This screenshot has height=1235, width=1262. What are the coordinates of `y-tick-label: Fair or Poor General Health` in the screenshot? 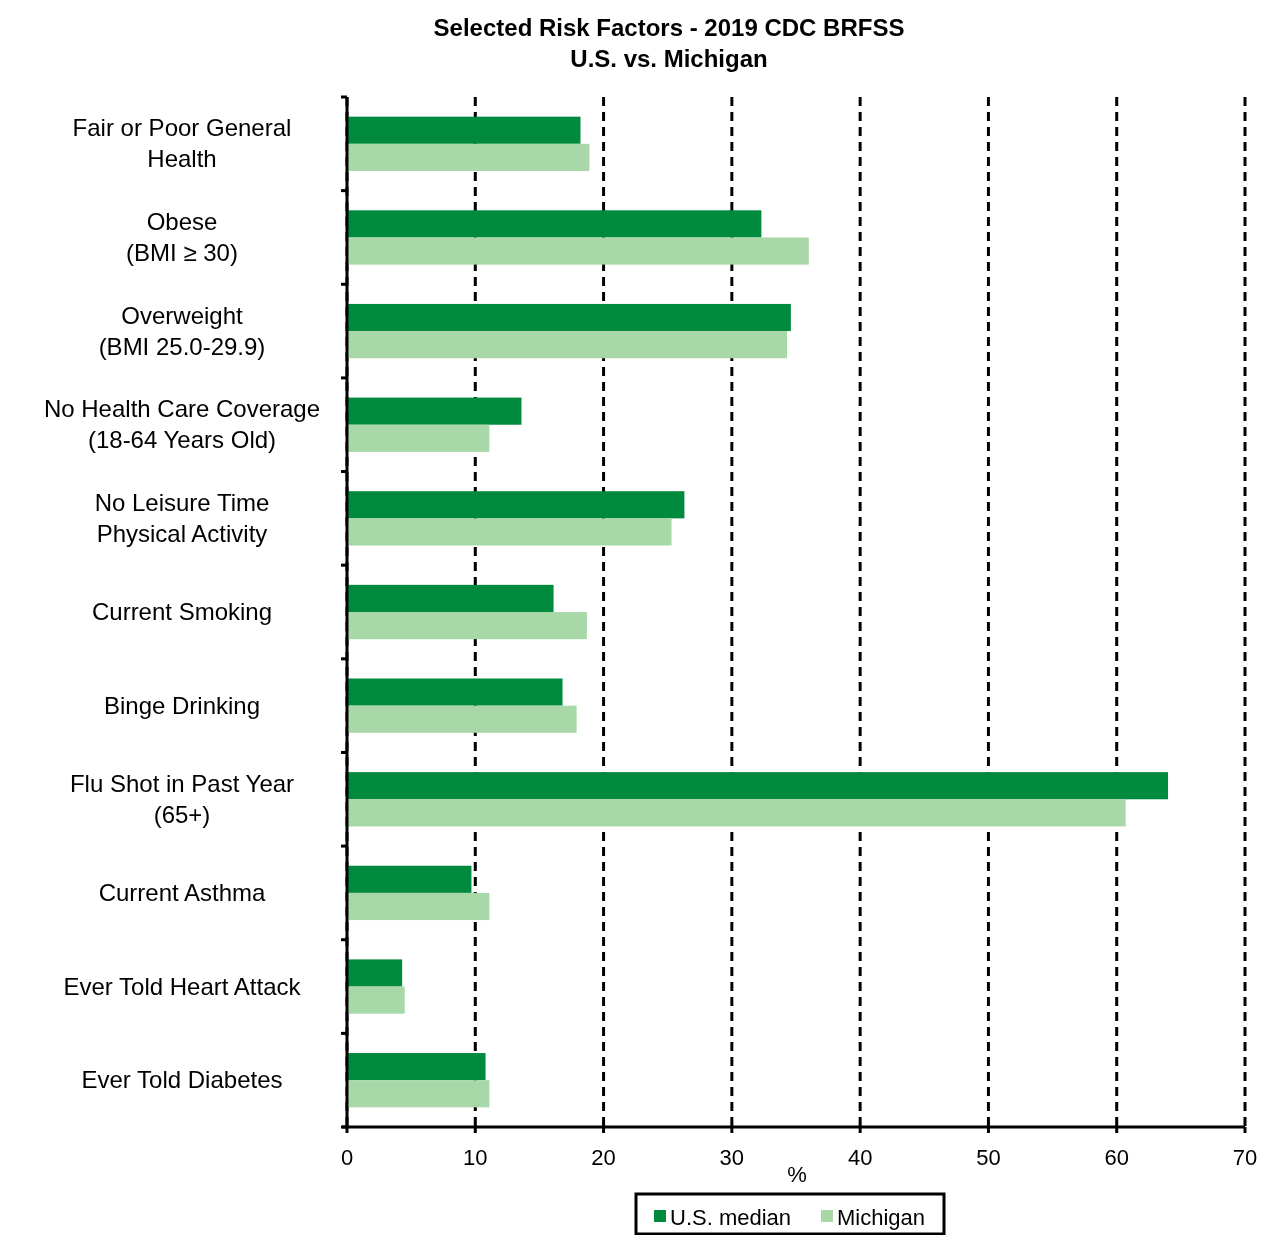 It's located at (182, 143).